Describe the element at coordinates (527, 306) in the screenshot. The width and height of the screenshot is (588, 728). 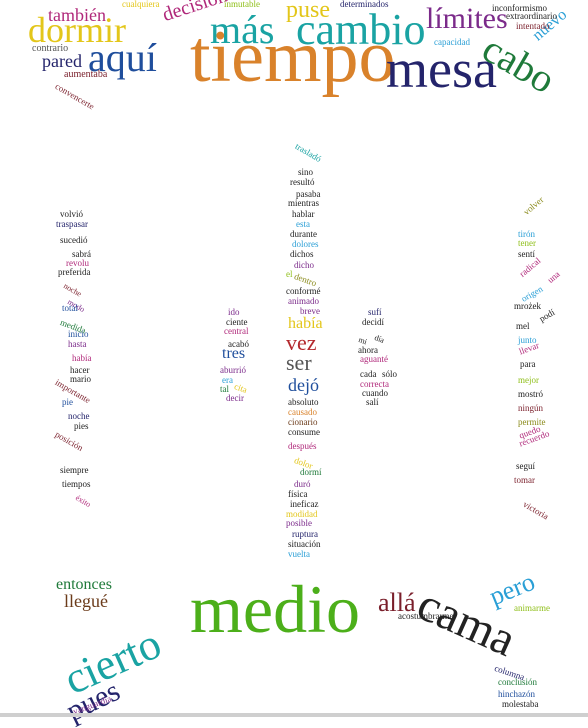
I see `cloud-word: mrożek` at that location.